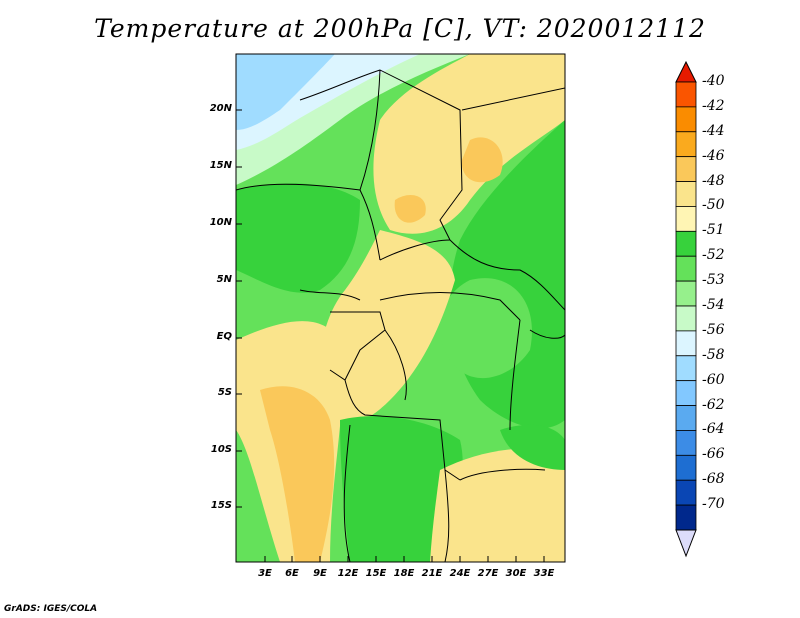 The width and height of the screenshot is (800, 618). What do you see at coordinates (220, 108) in the screenshot?
I see `lat-label: 20N` at bounding box center [220, 108].